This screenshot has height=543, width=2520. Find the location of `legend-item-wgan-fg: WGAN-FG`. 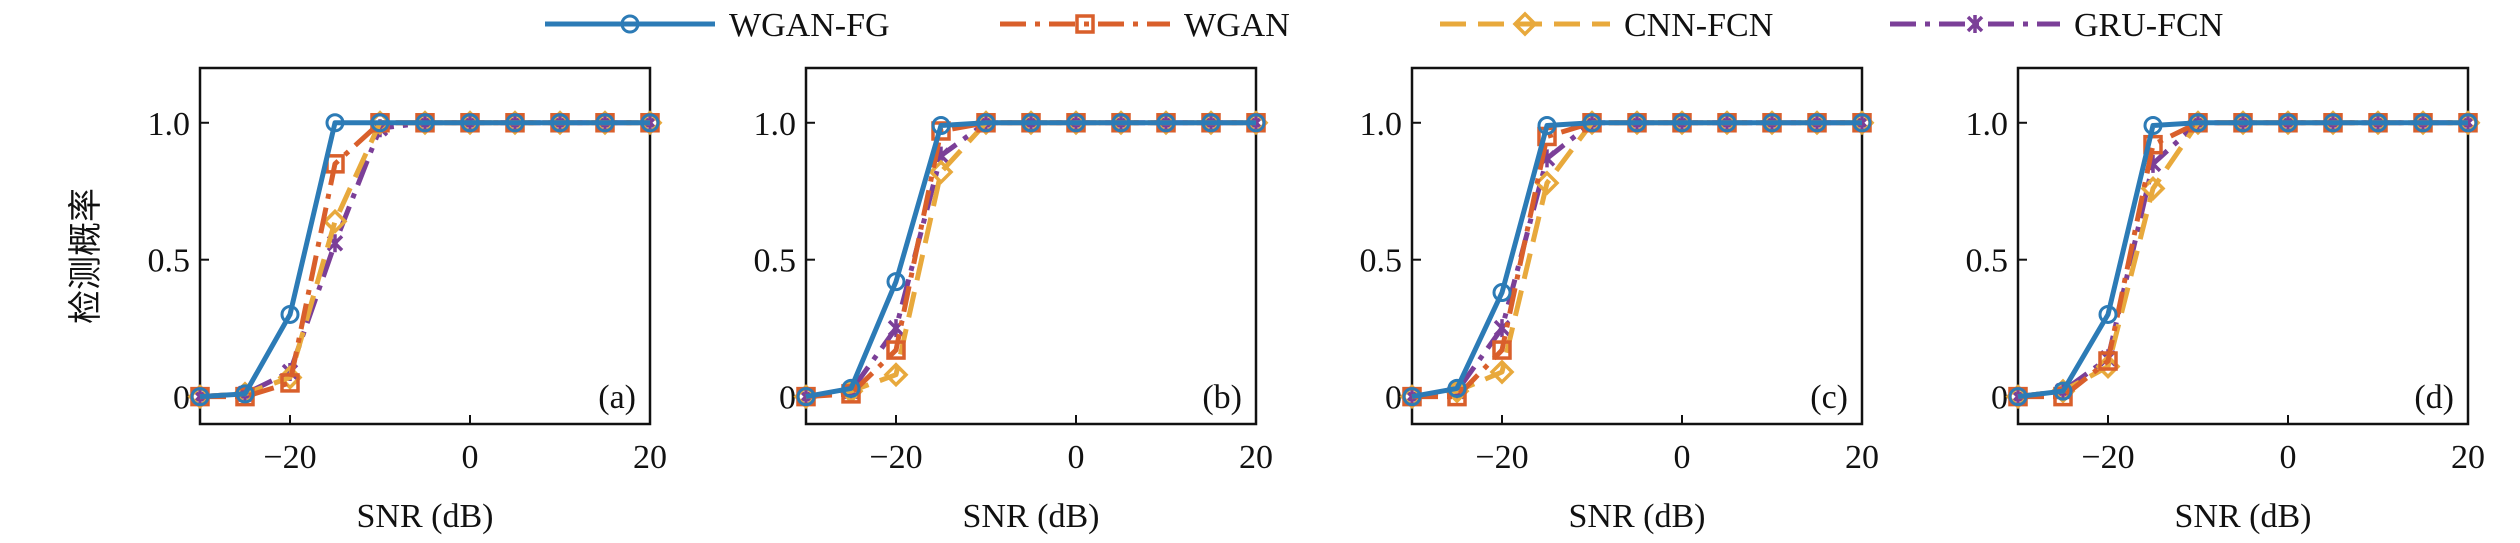

legend-item-wgan-fg: WGAN-FG is located at coordinates (717, 25).